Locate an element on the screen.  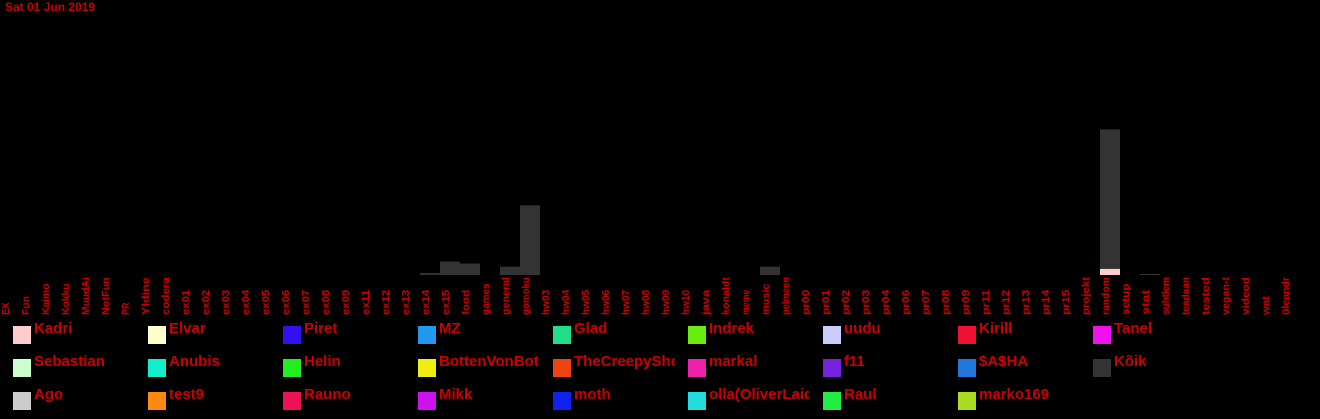
x-tick-label: ex15 is located at coordinates (446, 302).